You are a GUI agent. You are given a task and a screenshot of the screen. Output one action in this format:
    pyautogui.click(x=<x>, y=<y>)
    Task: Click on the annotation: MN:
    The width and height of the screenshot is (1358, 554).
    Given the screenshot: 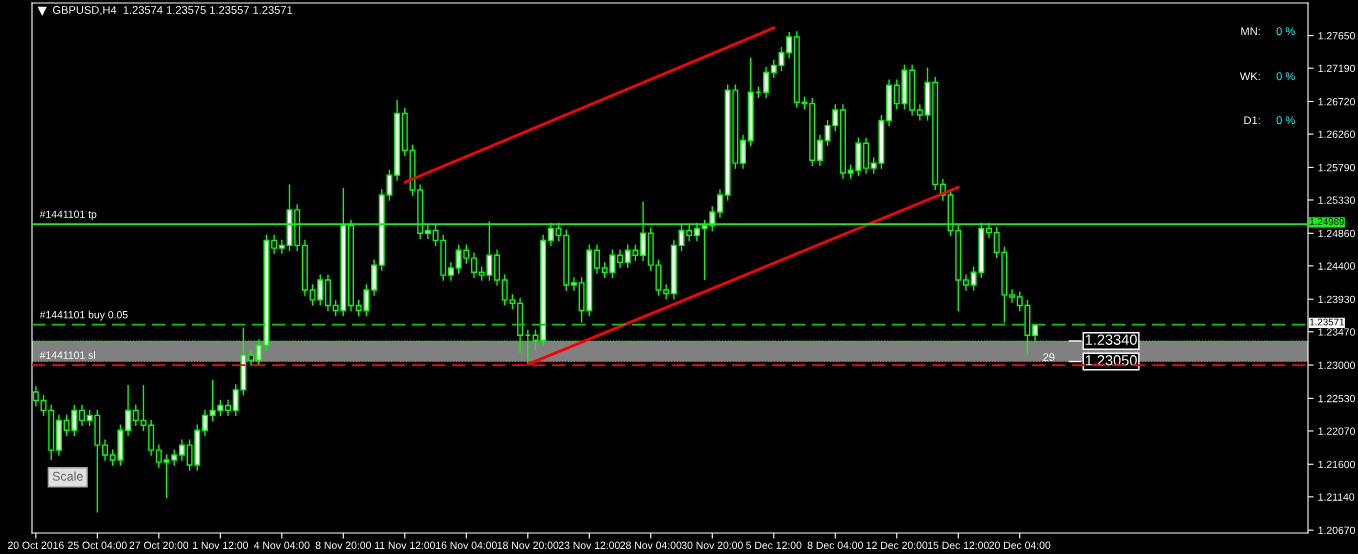 What is the action you would take?
    pyautogui.click(x=1250, y=31)
    